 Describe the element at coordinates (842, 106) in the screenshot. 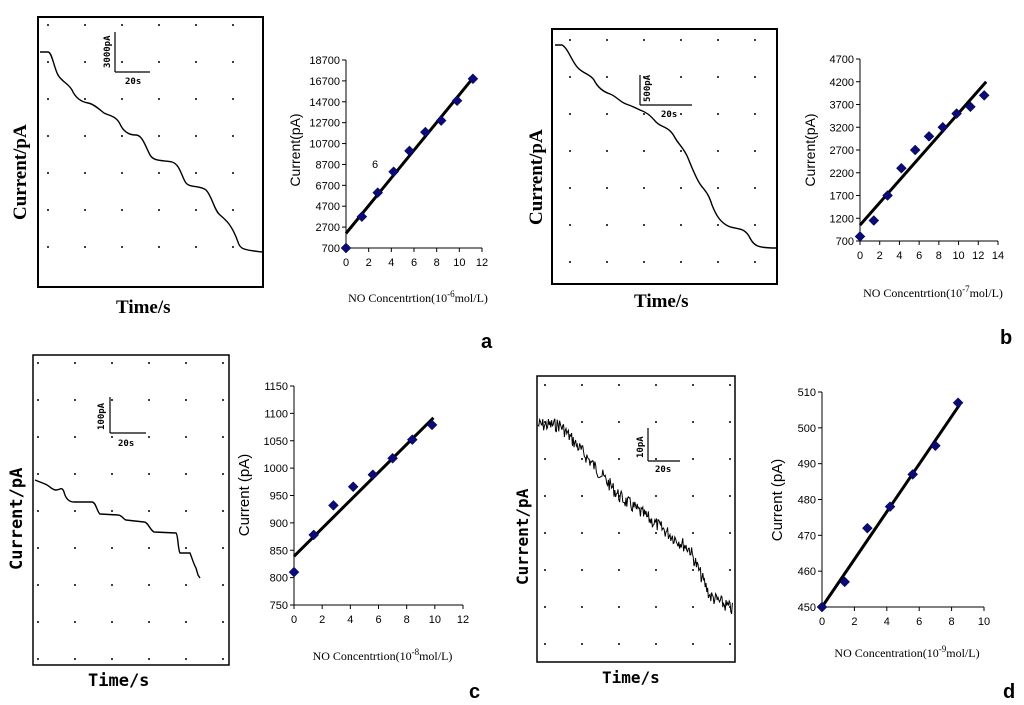

I see `y-tick-label-b: 3700` at that location.